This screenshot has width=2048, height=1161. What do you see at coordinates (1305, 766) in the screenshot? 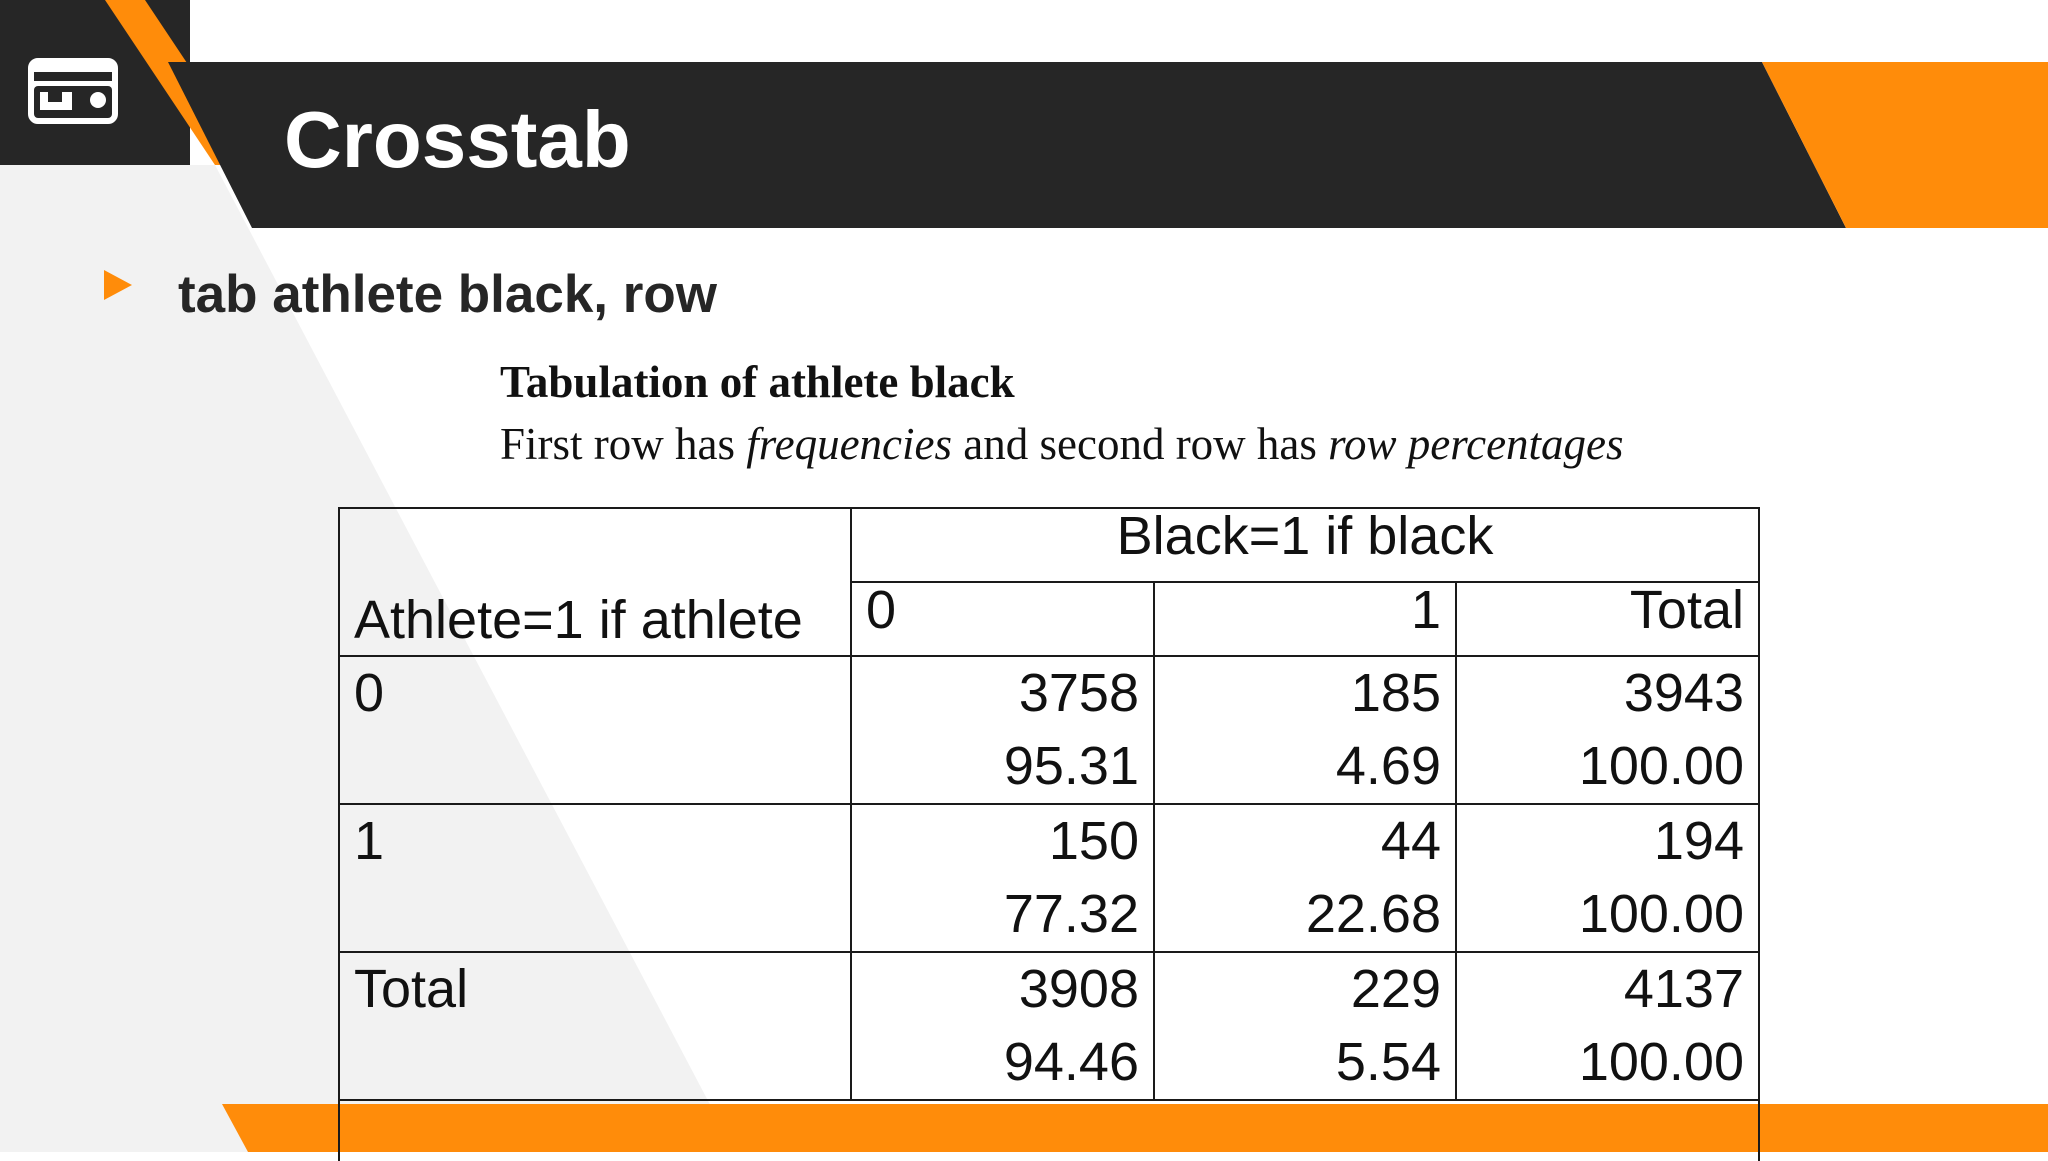
I see `percentage-cell: 4.69` at bounding box center [1305, 766].